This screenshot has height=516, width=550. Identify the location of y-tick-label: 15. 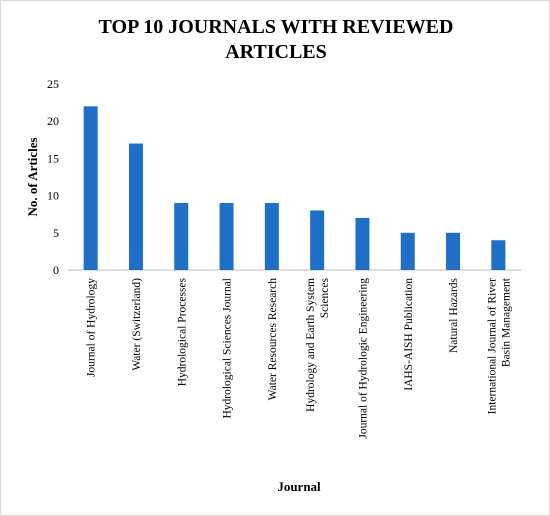
(53, 158).